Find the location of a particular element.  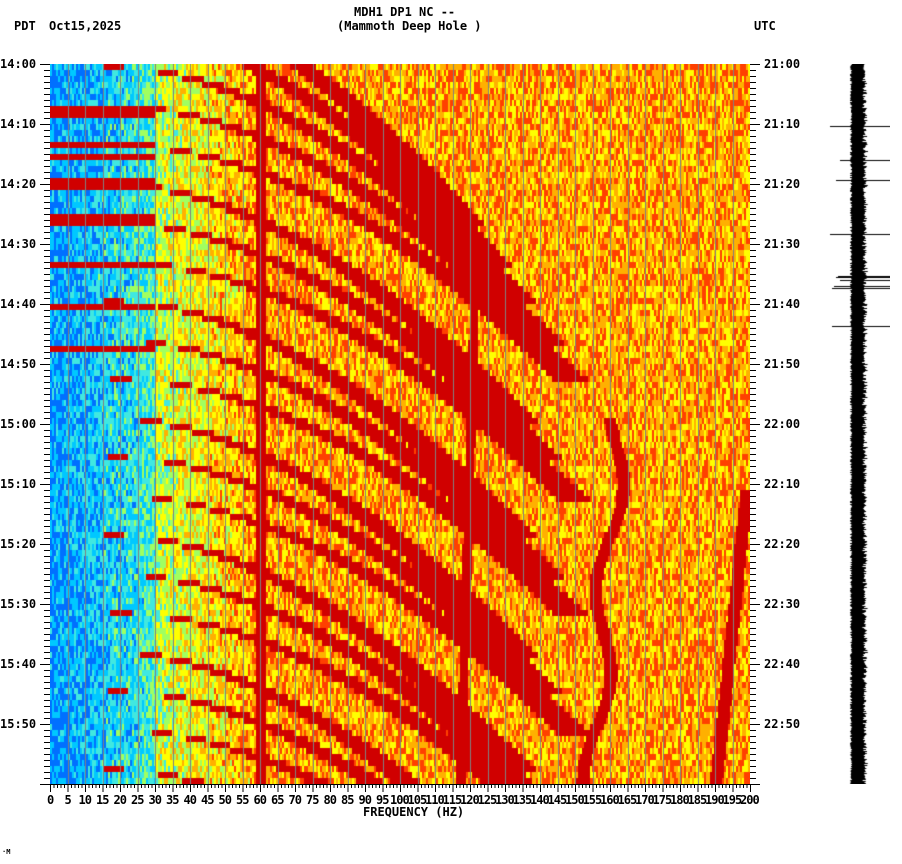

x-tick-label: 80 is located at coordinates (330, 800).